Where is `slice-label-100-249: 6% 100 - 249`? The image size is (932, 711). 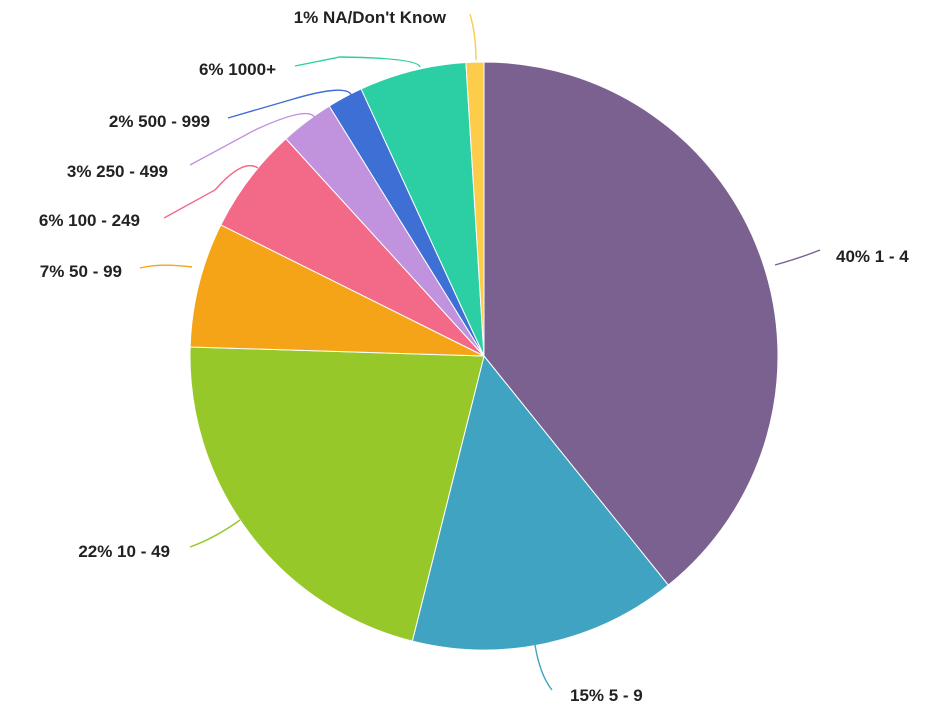 slice-label-100-249: 6% 100 - 249 is located at coordinates (89, 220).